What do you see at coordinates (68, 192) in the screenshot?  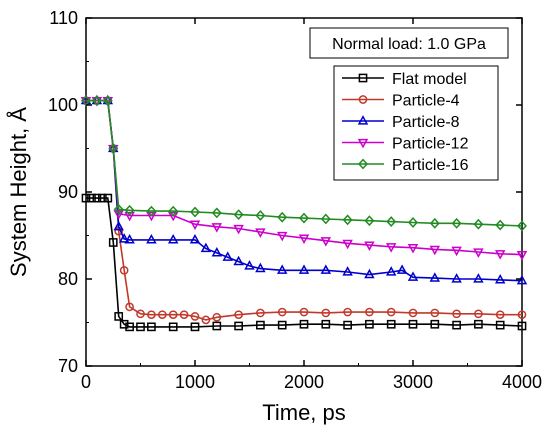 I see `y-tick-label: 90` at bounding box center [68, 192].